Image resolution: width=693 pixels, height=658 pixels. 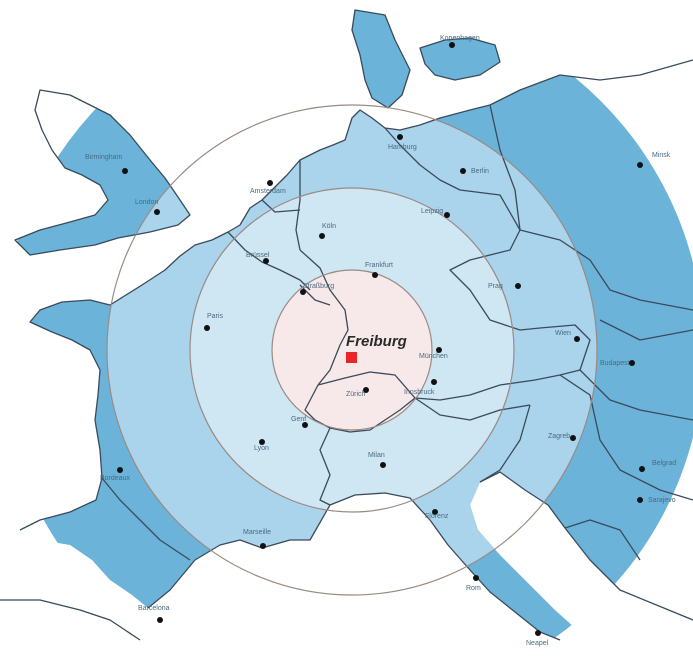 I want to click on city-label: Milan, so click(x=376, y=455).